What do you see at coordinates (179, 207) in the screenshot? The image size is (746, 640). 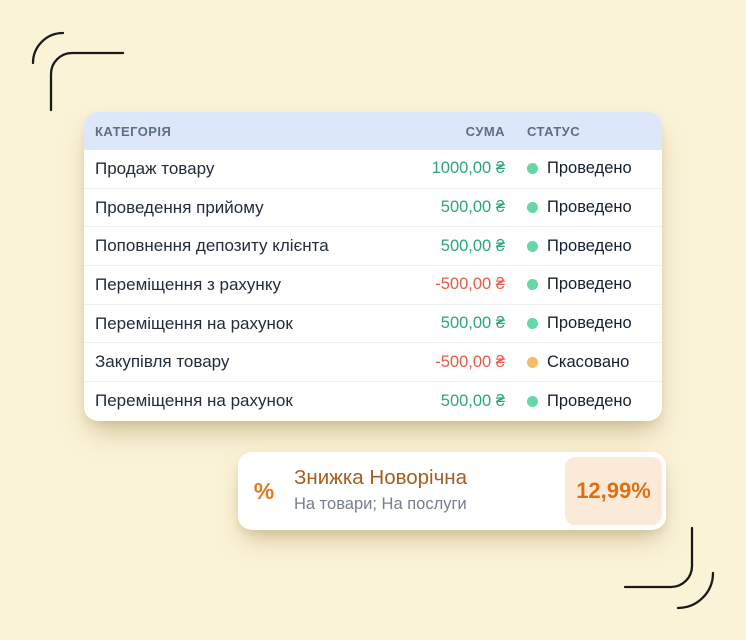 I see `category-cell: Проведення прийому` at bounding box center [179, 207].